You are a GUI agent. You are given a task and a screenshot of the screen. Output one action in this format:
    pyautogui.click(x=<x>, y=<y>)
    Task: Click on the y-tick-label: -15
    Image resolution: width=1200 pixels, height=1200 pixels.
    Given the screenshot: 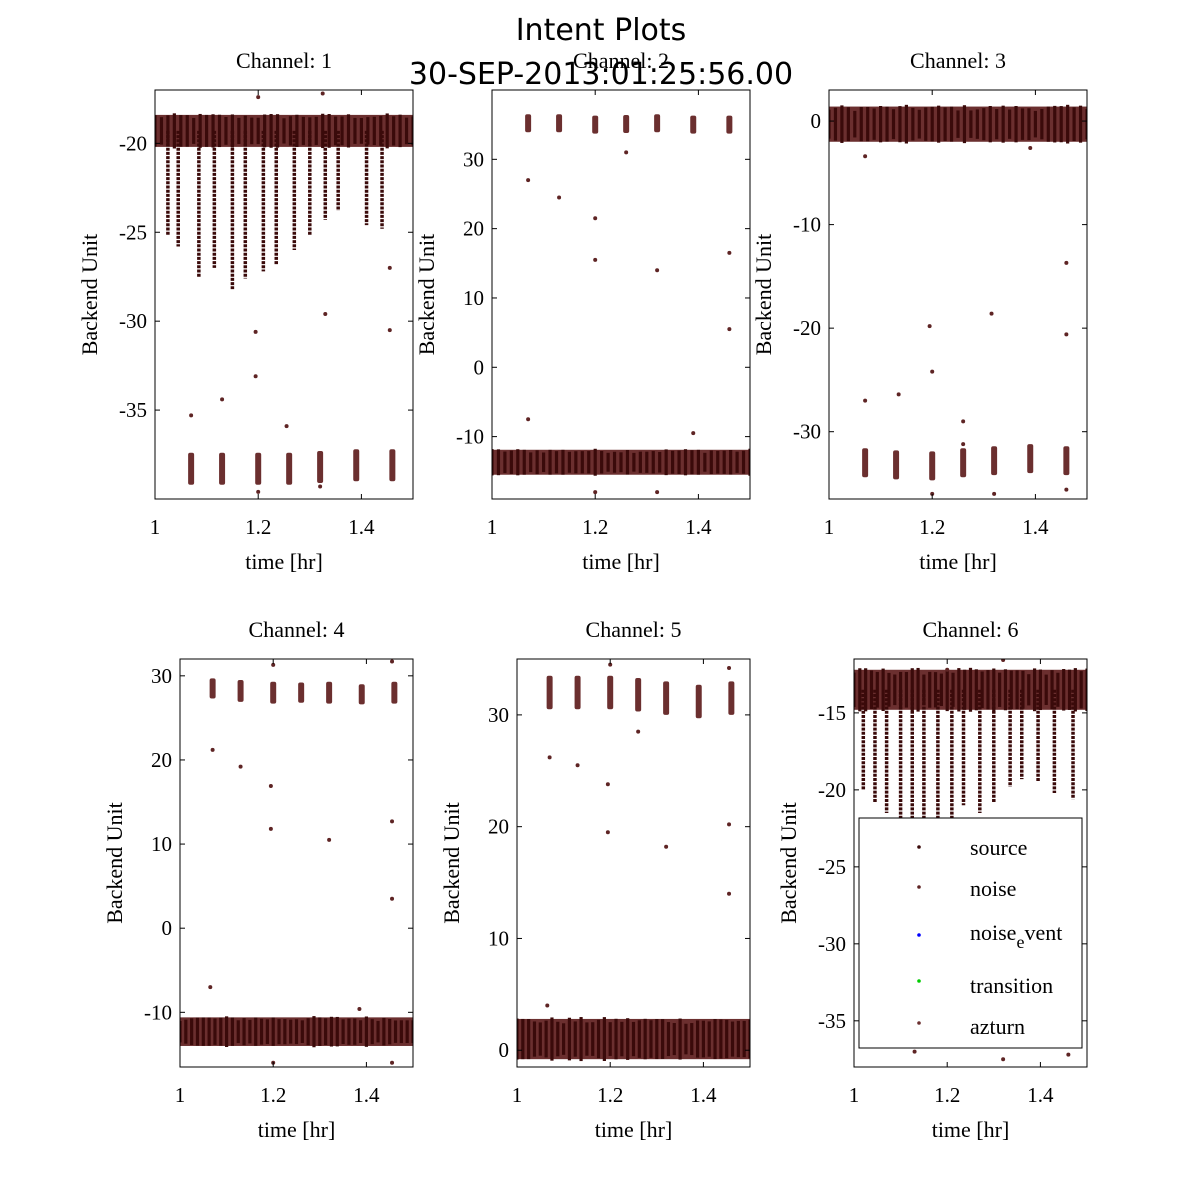 What is the action you would take?
    pyautogui.click(x=832, y=713)
    